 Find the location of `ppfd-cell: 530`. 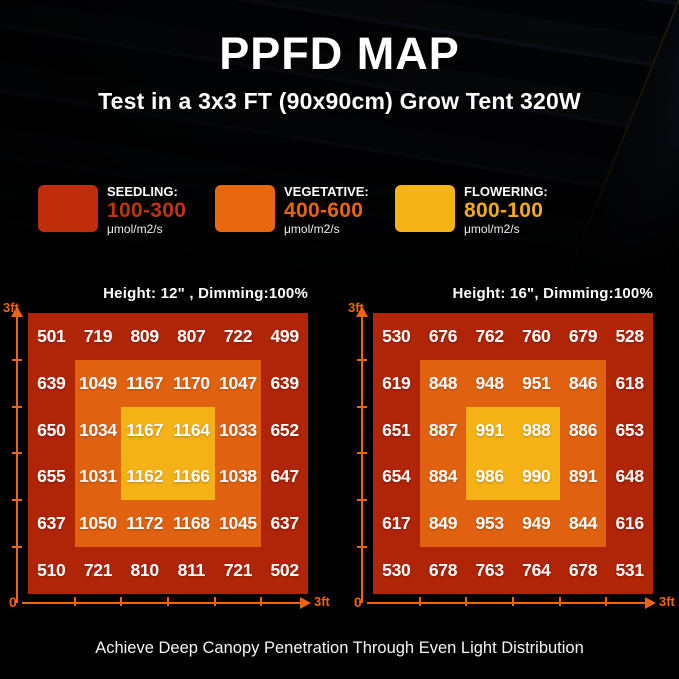

ppfd-cell: 530 is located at coordinates (396, 570).